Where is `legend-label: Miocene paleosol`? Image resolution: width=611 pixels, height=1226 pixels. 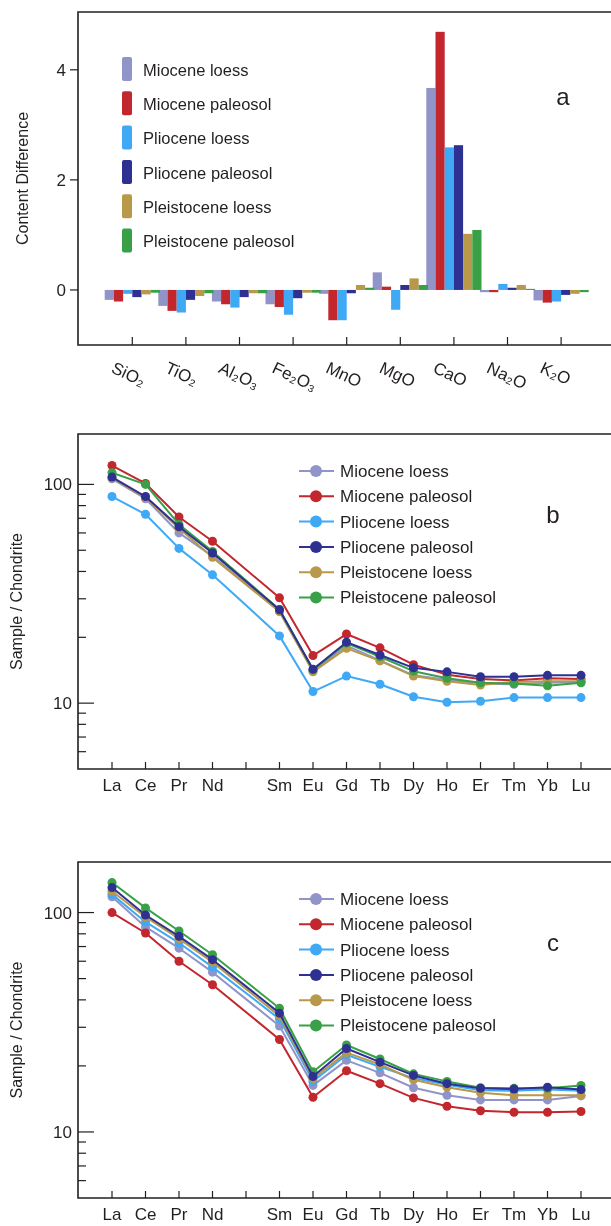
legend-label: Miocene paleosol is located at coordinates (406, 497).